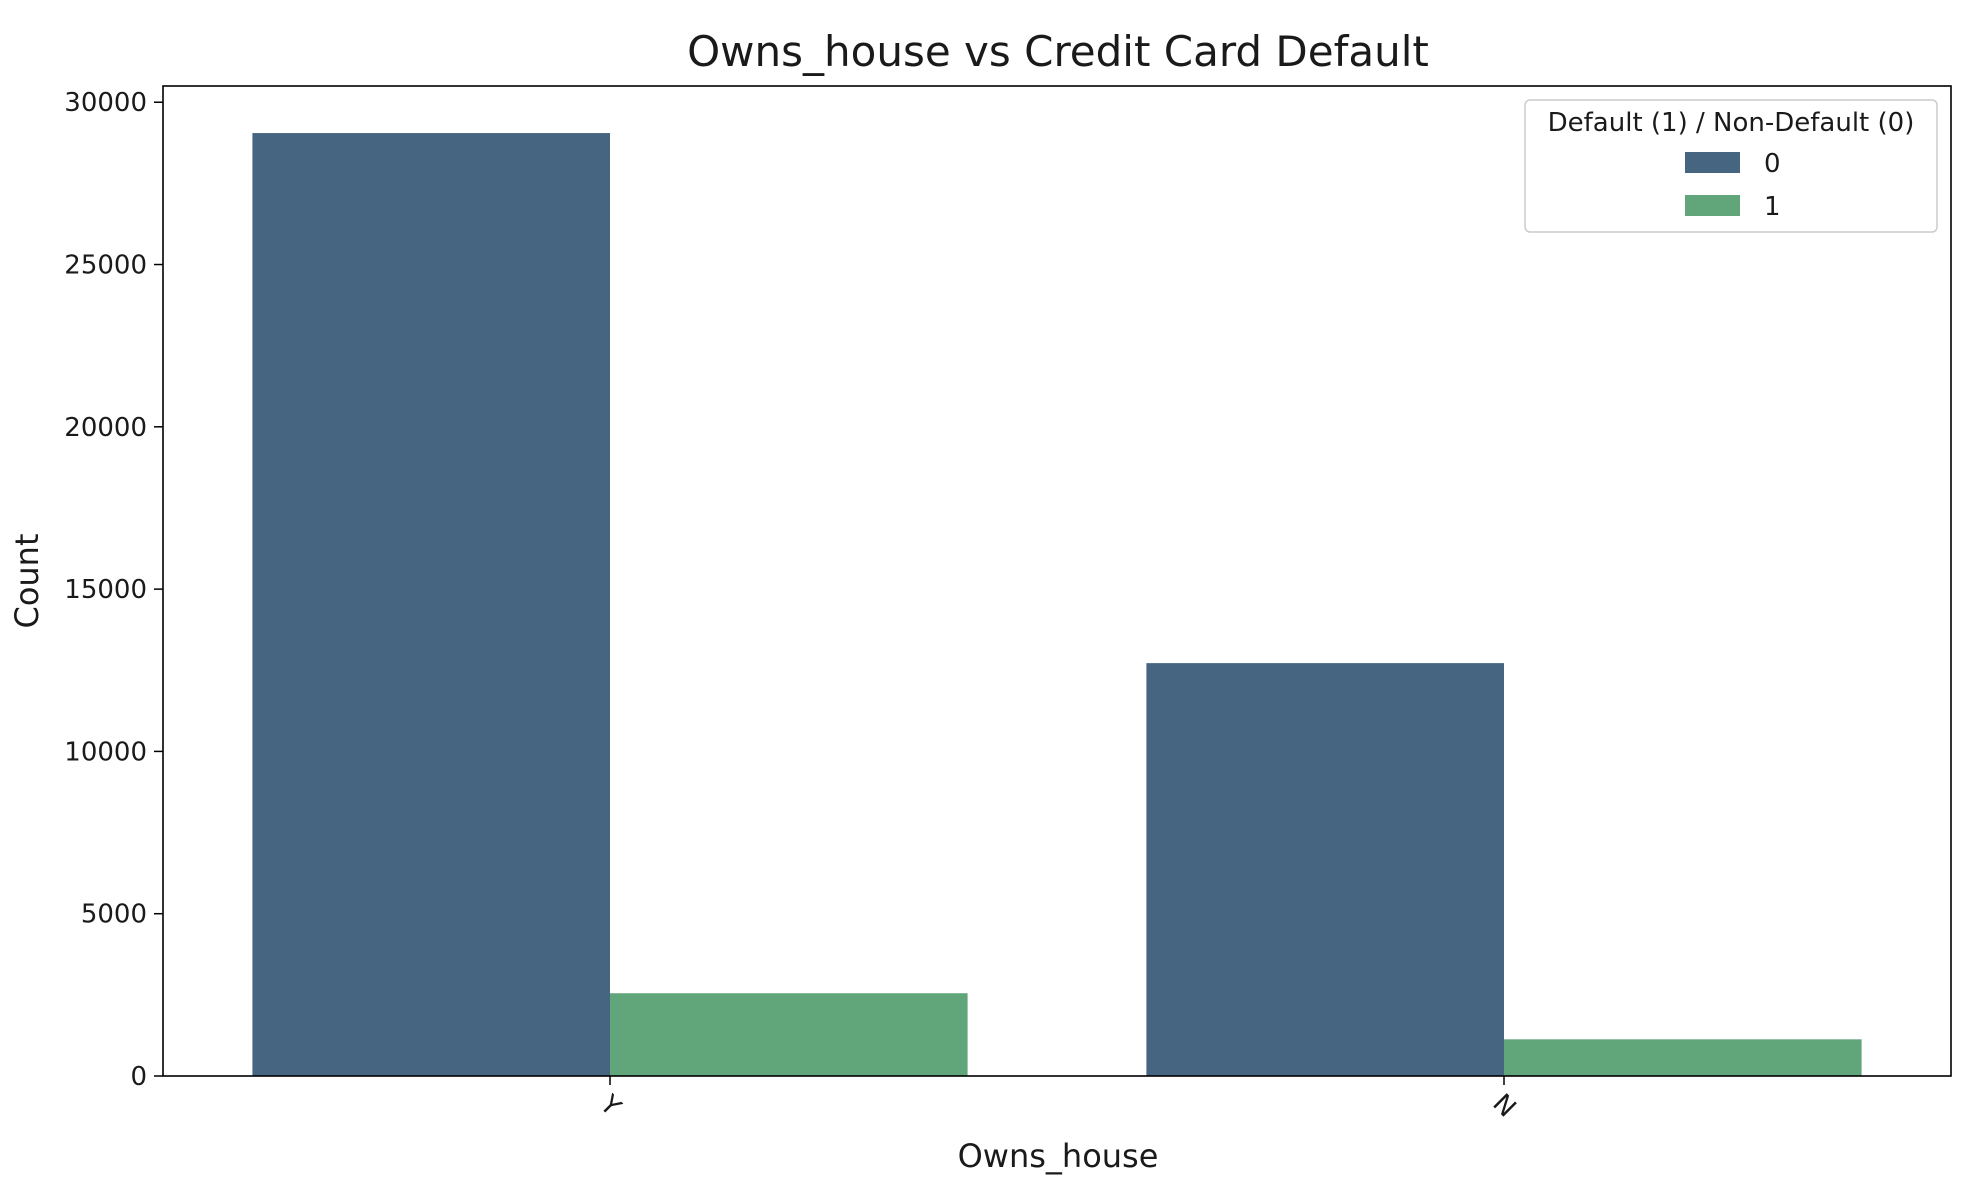 Image resolution: width=1966 pixels, height=1202 pixels. I want to click on y-axis-label: Count, so click(27, 580).